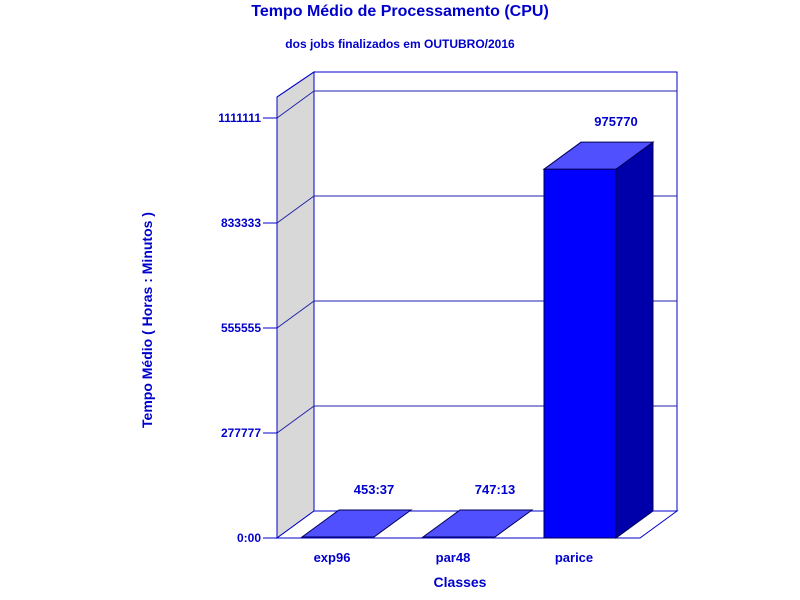  What do you see at coordinates (574, 557) in the screenshot?
I see `x-category-label: parice` at bounding box center [574, 557].